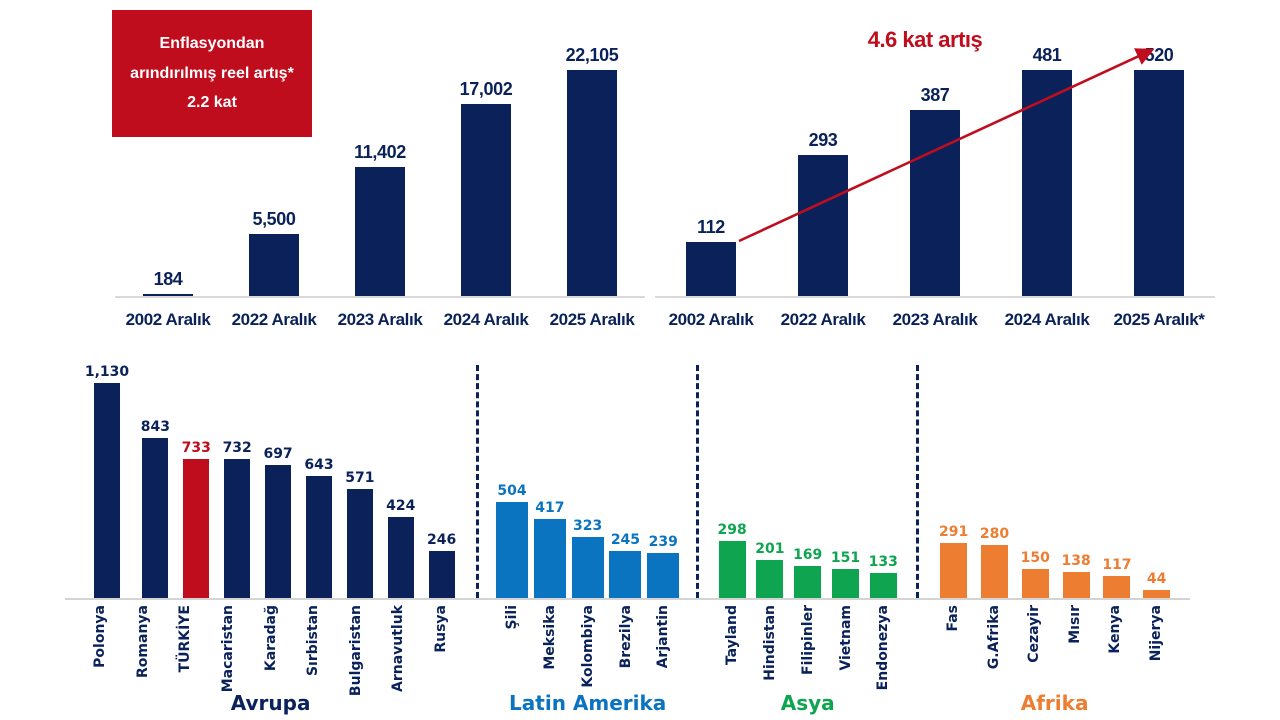  Describe the element at coordinates (588, 703) in the screenshot. I see `region-title: Latin Amerika` at that location.